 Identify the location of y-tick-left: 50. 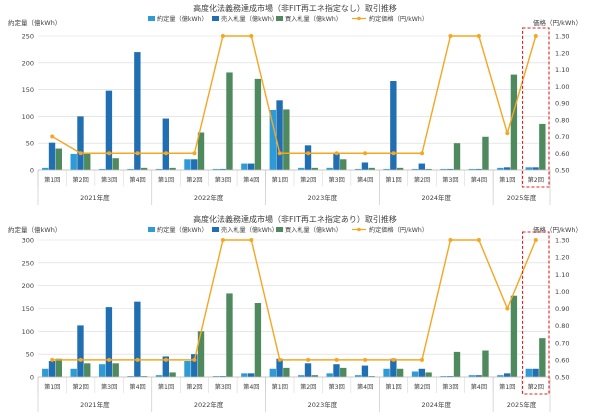
(30, 355).